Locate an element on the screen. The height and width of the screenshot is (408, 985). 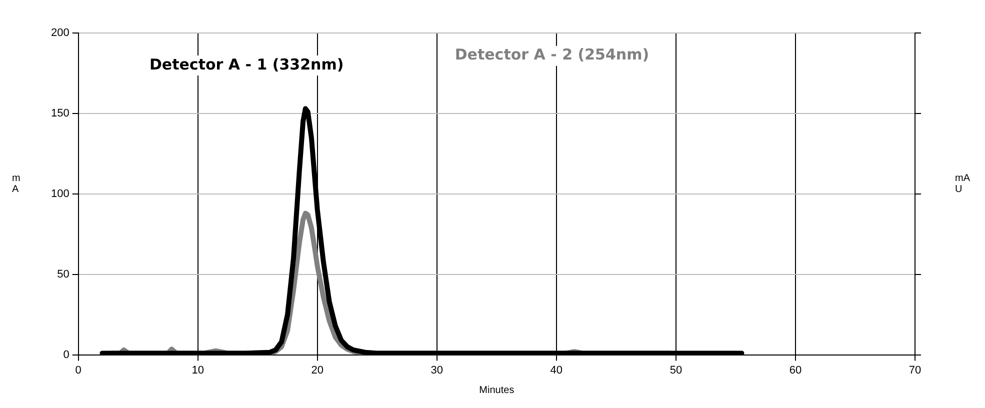
y2-axis-title: mAU is located at coordinates (963, 183).